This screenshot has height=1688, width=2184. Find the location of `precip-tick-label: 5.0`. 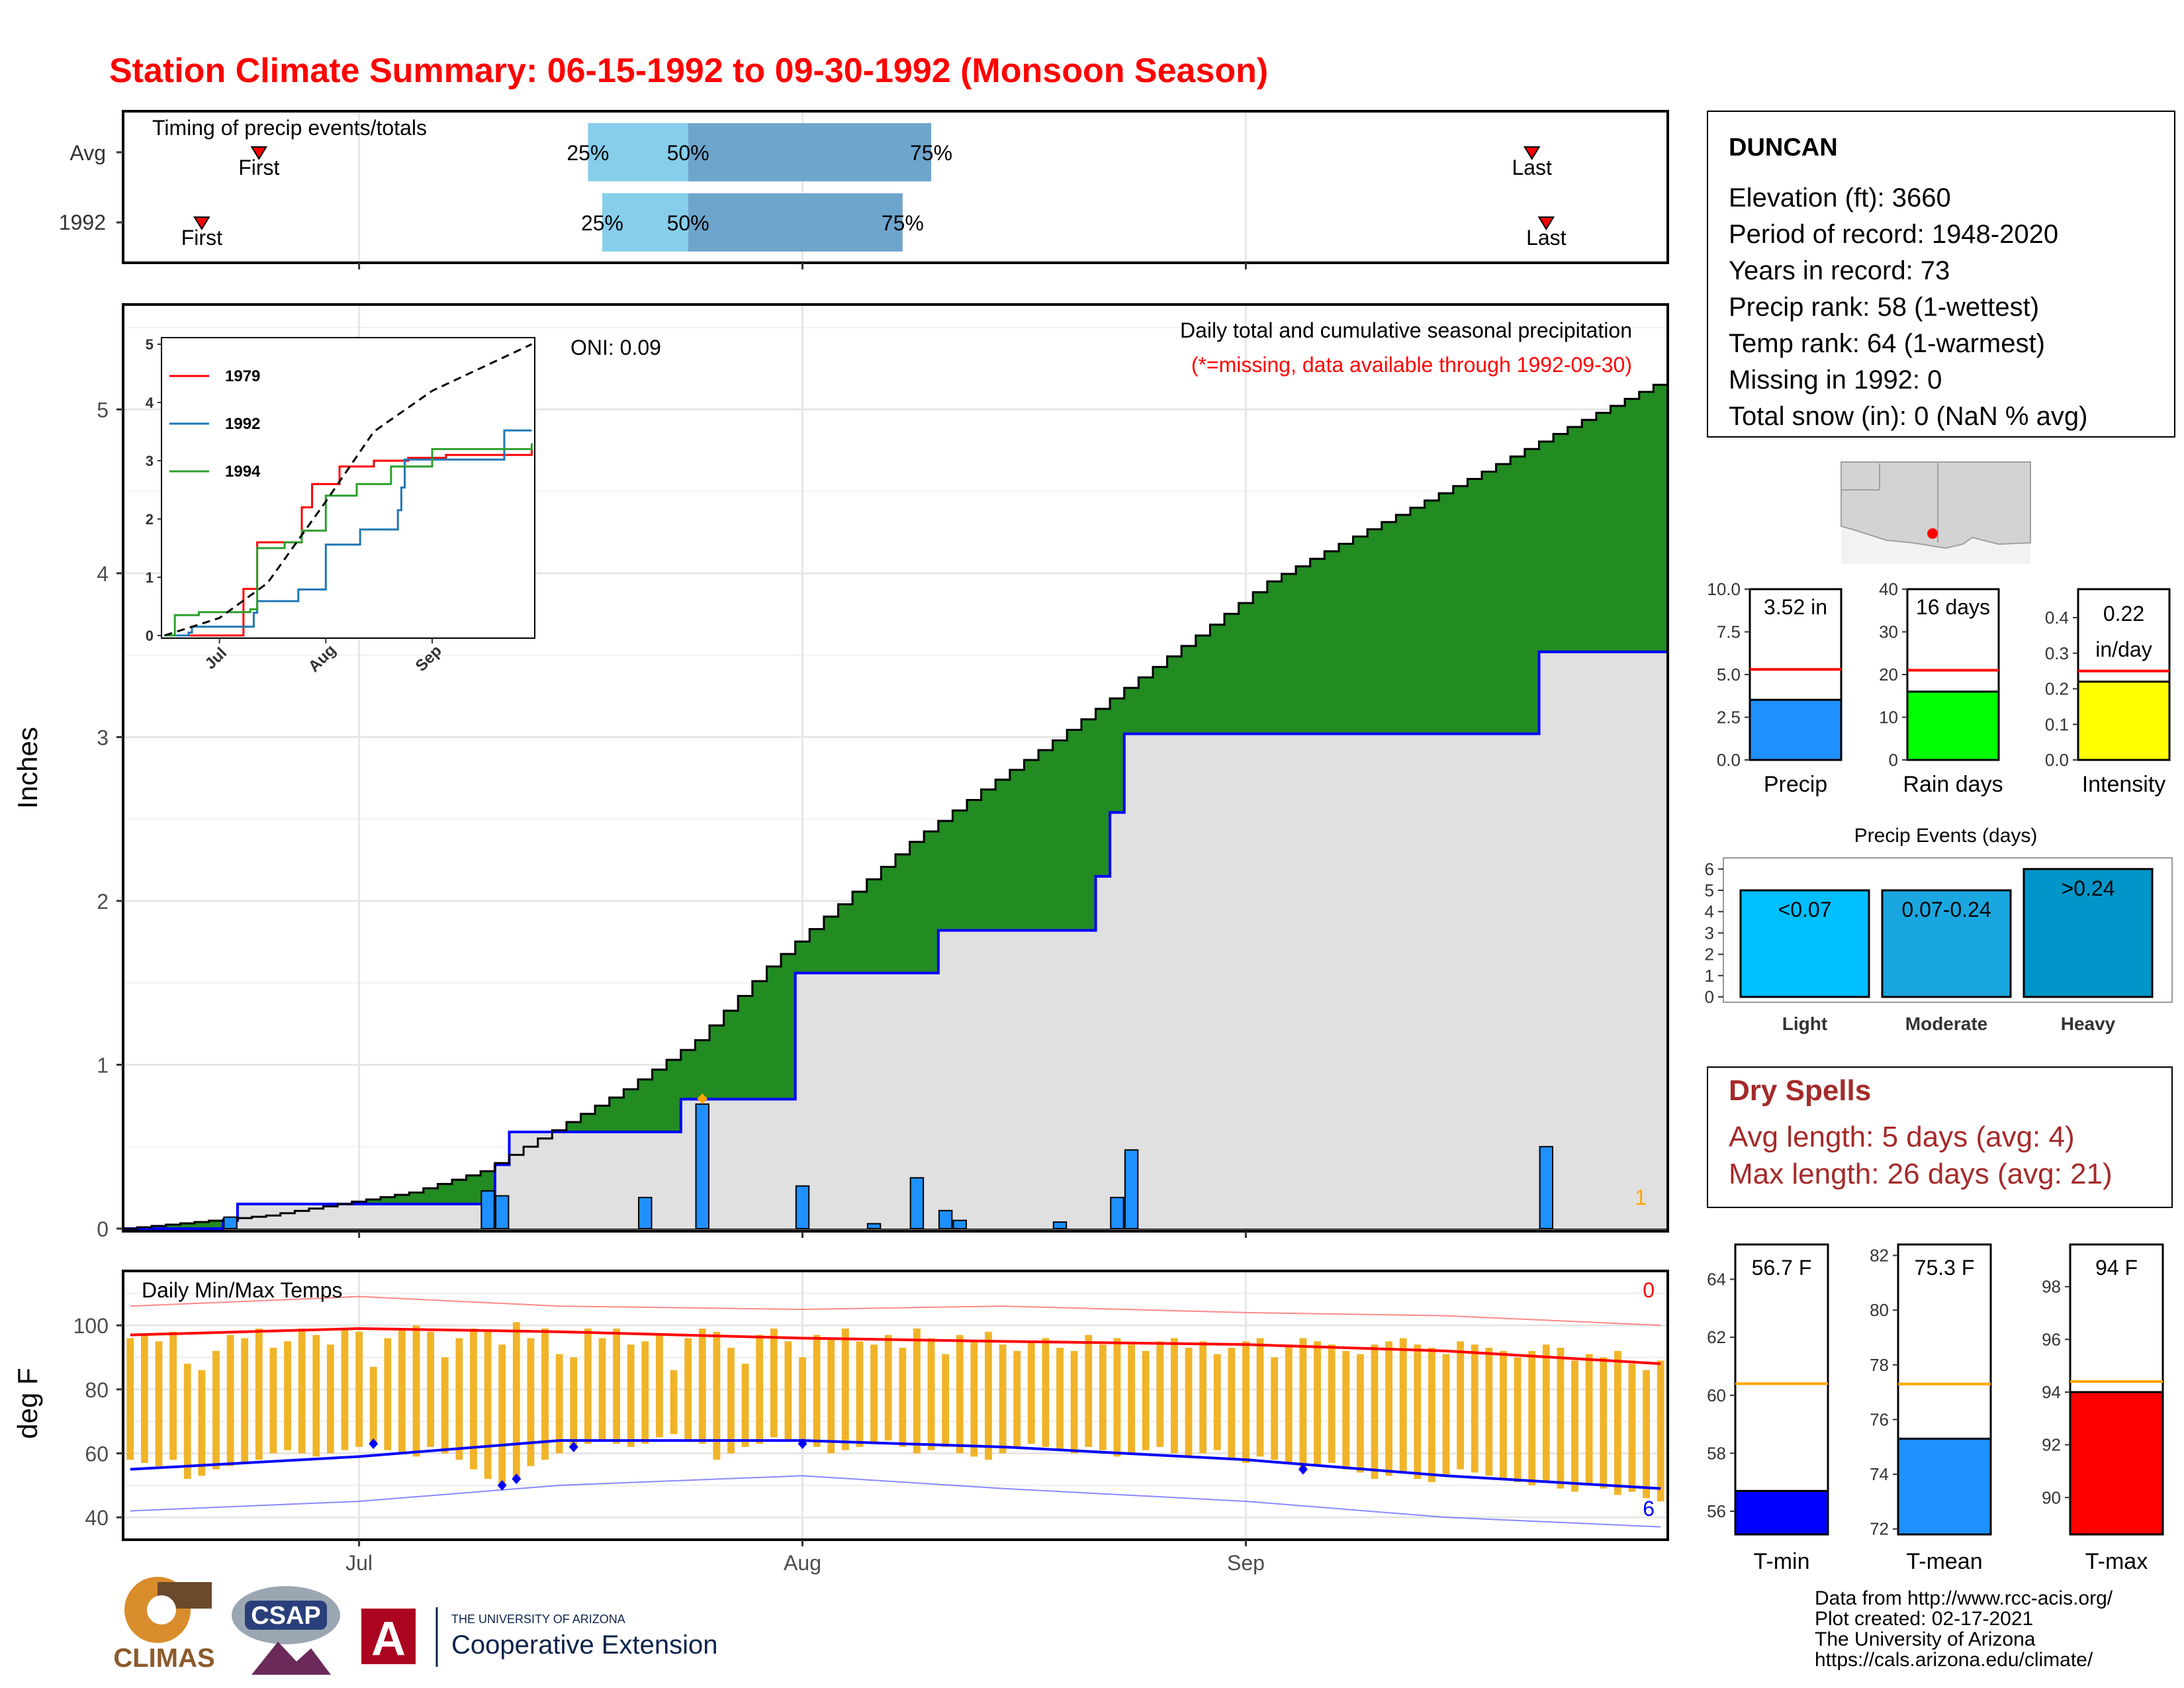

precip-tick-label: 5.0 is located at coordinates (1729, 674).